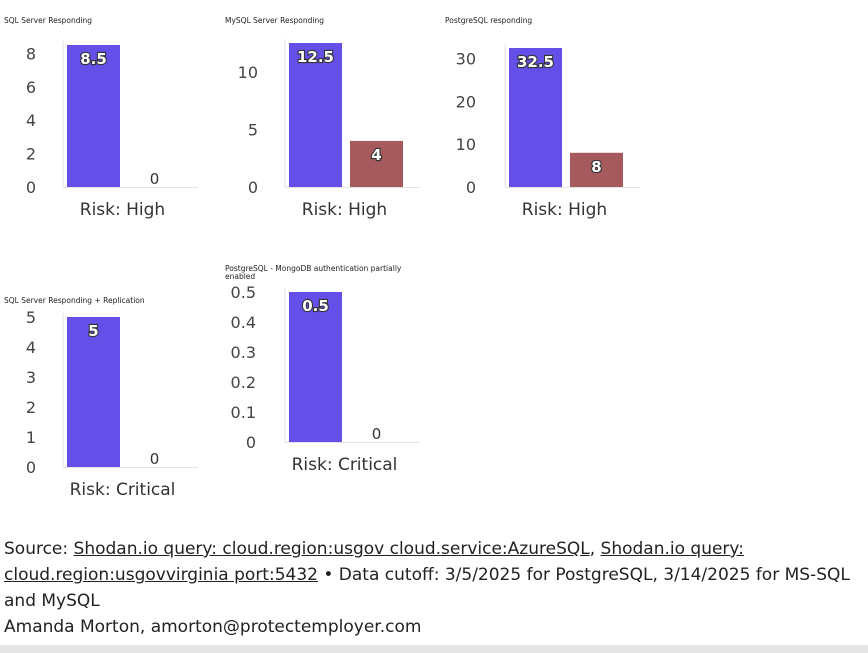 This screenshot has height=653, width=868. I want to click on y-tick-label: 0.1, so click(243, 412).